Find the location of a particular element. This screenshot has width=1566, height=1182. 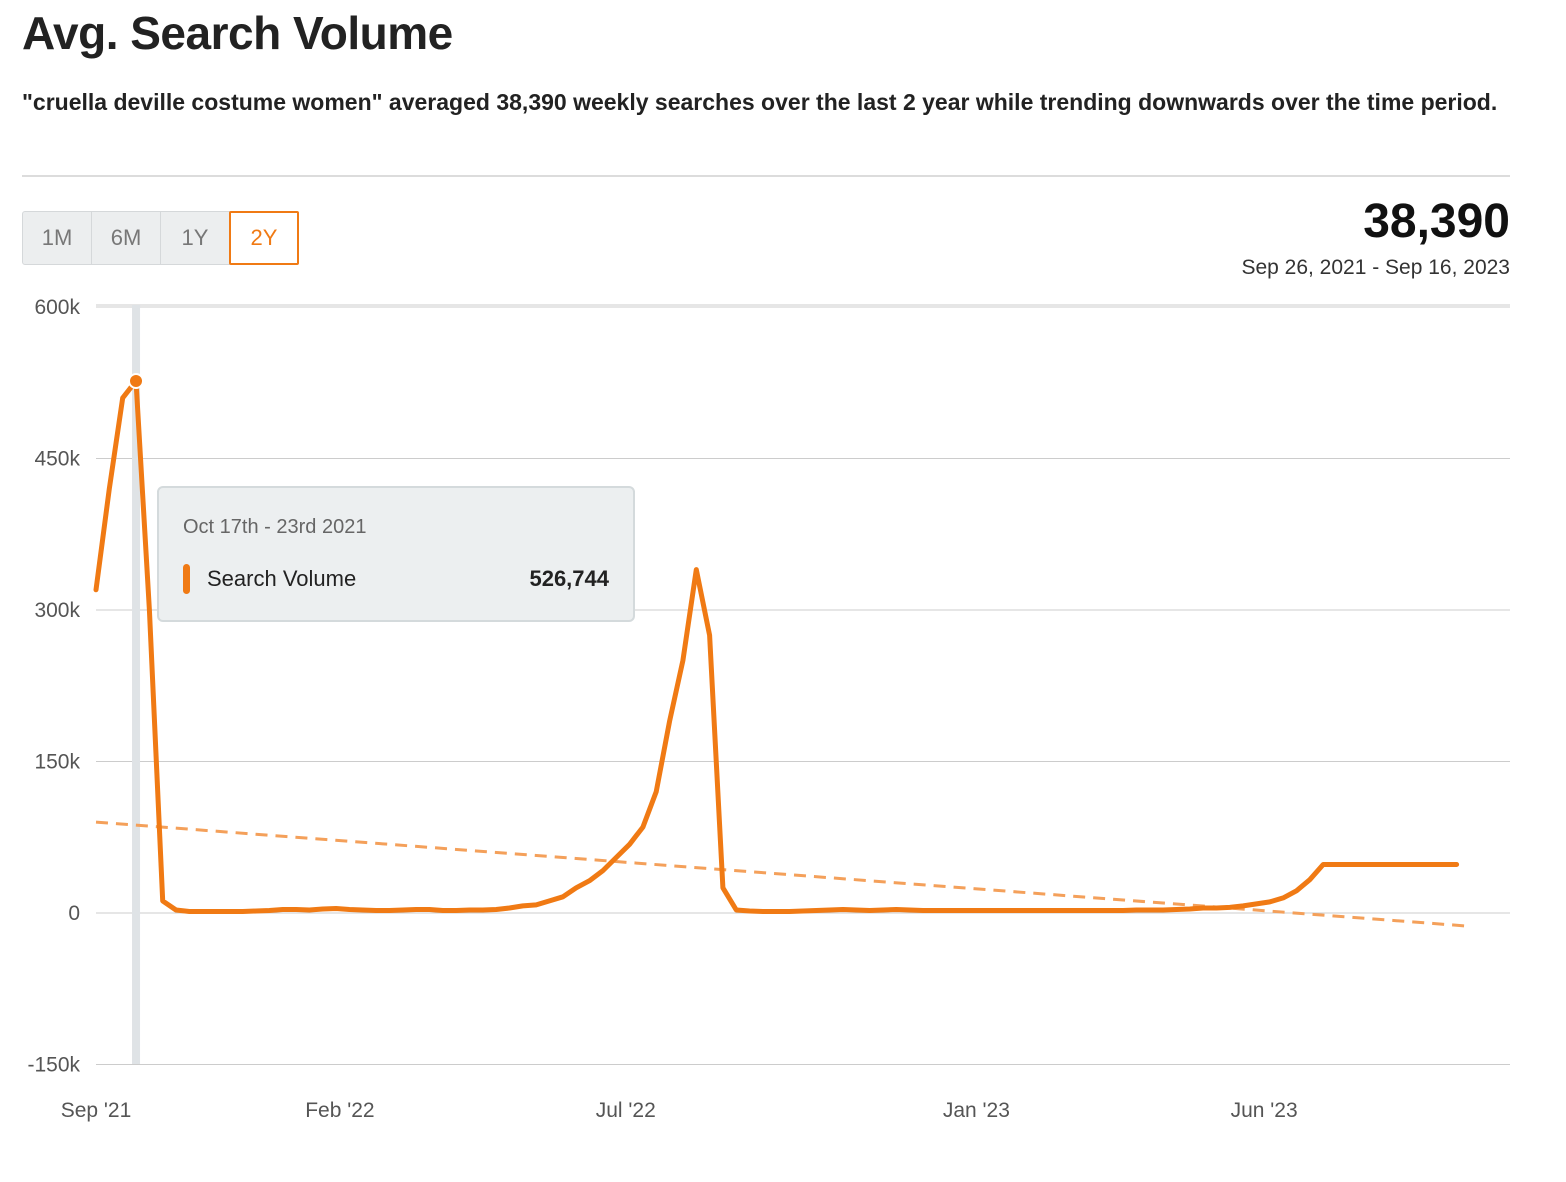

tooltip-series-label: Search Volume is located at coordinates (282, 578).